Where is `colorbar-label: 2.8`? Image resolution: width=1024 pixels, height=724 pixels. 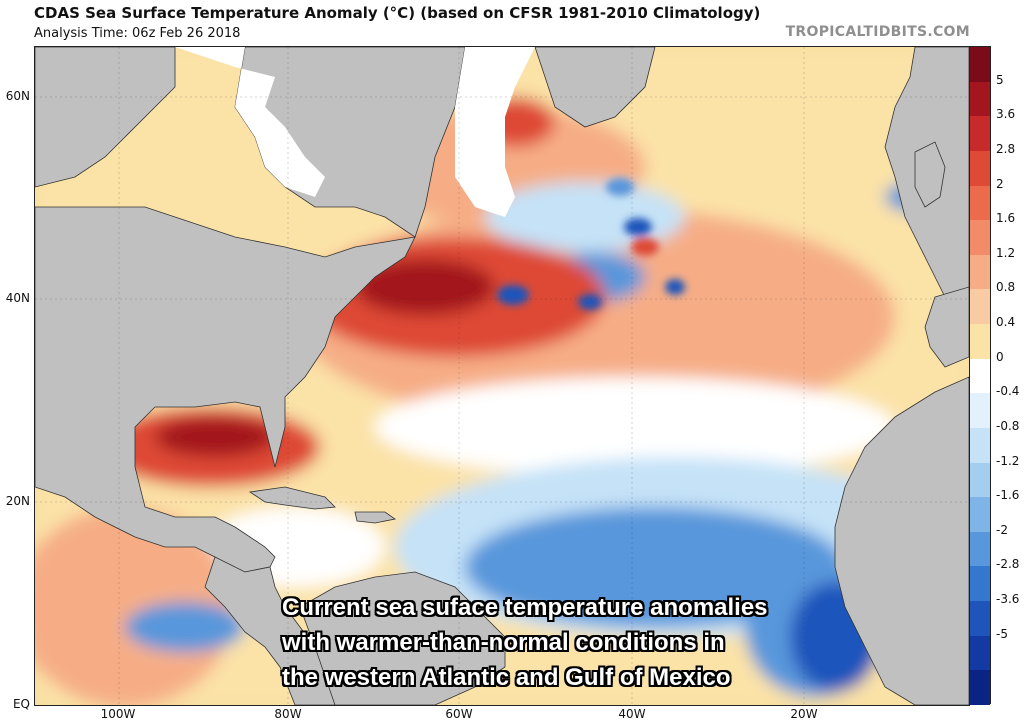
colorbar-label: 2.8 is located at coordinates (1006, 148).